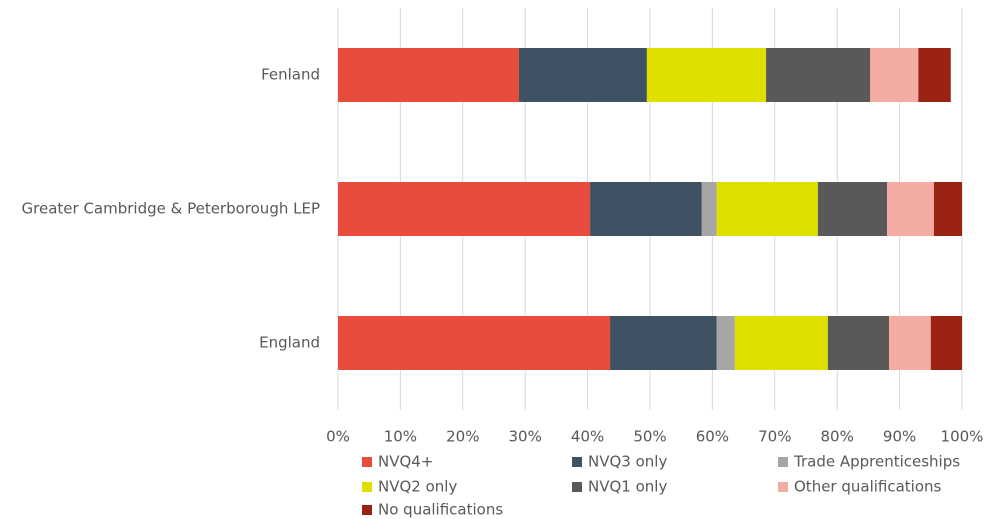 This screenshot has height=519, width=987. I want to click on x-tick-label: 90%, so click(899, 437).